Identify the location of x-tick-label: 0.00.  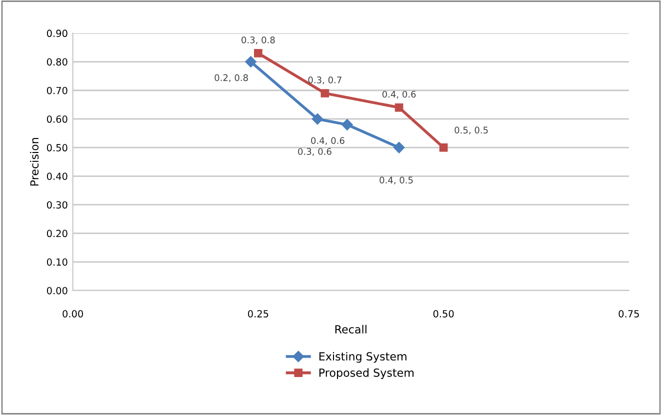
(72, 314).